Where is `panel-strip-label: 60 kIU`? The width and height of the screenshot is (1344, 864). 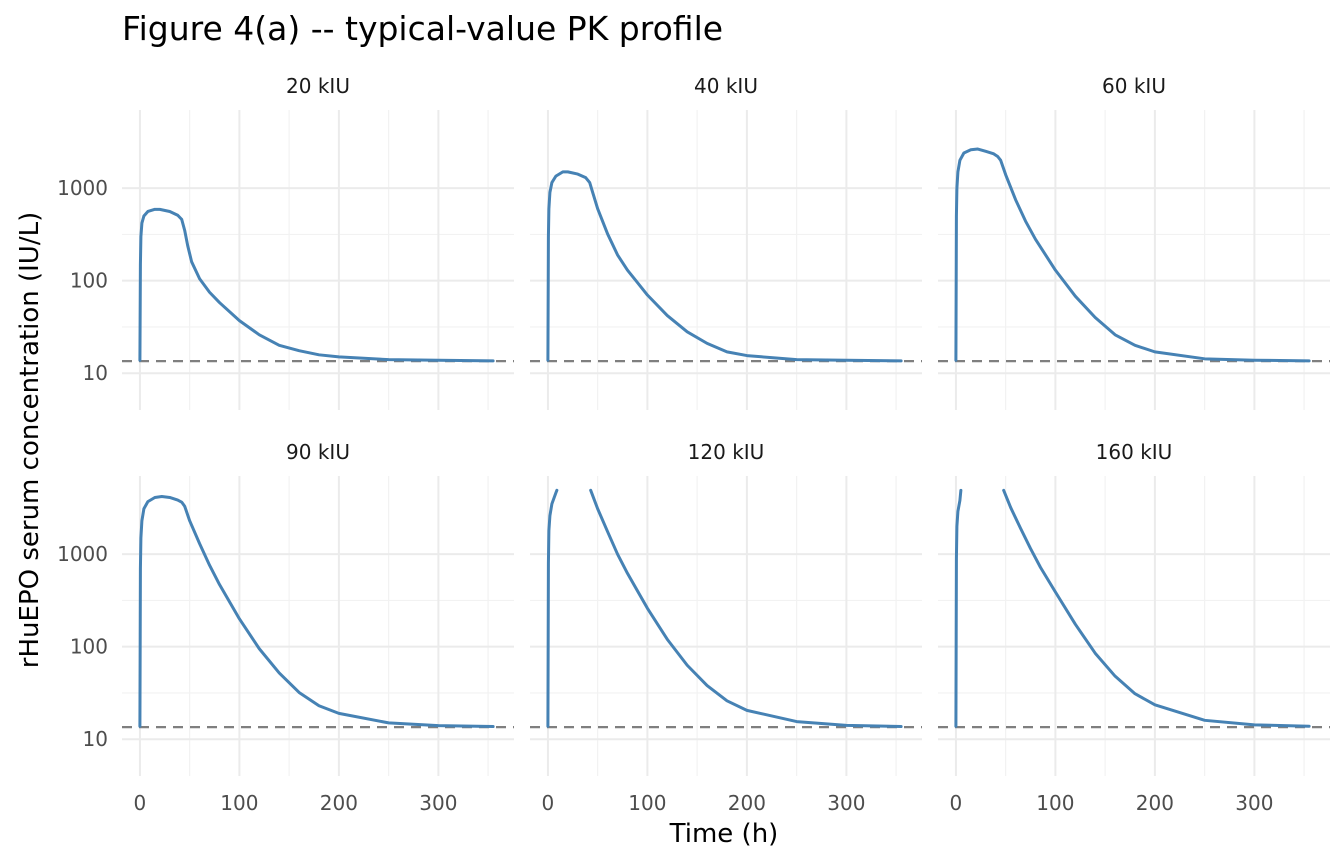
panel-strip-label: 60 kIU is located at coordinates (1134, 86).